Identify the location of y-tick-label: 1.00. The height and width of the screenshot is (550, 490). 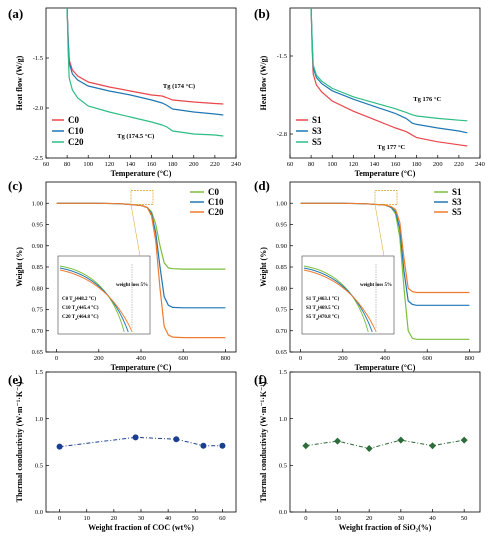
(37, 203).